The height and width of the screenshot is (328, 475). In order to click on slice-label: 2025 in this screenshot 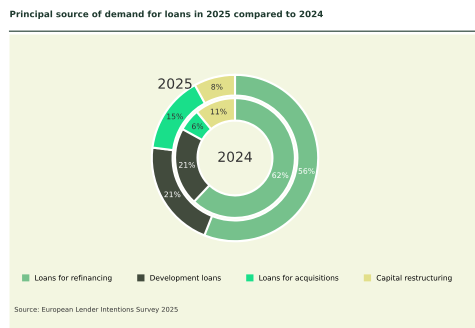, I will do `click(175, 83)`.